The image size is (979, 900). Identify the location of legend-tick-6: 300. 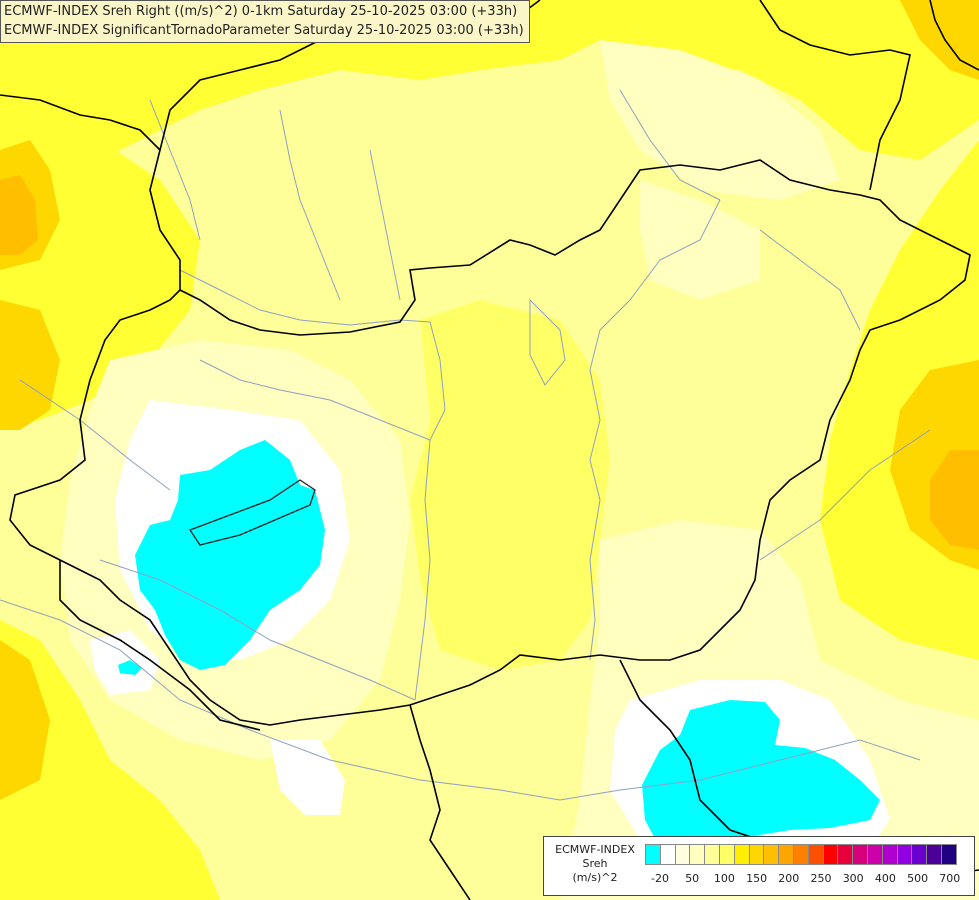
(853, 878).